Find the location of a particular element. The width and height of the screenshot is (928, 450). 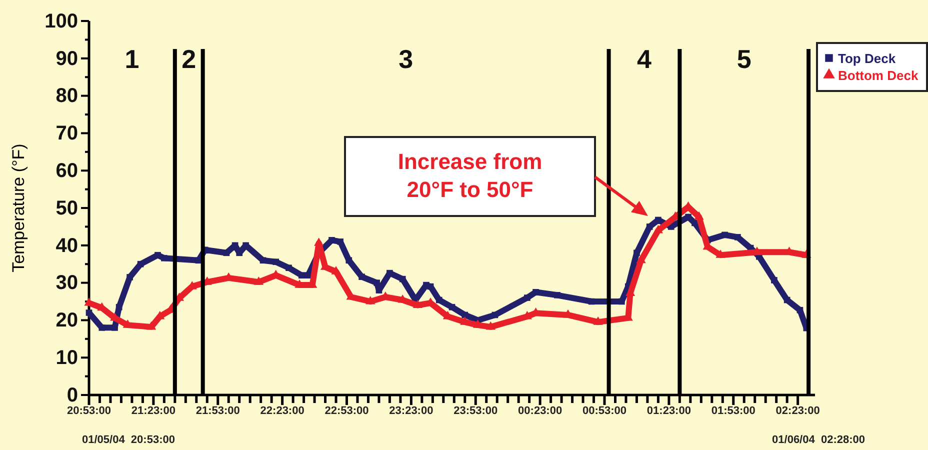

x-tick-label: 02:23:00 is located at coordinates (798, 411).